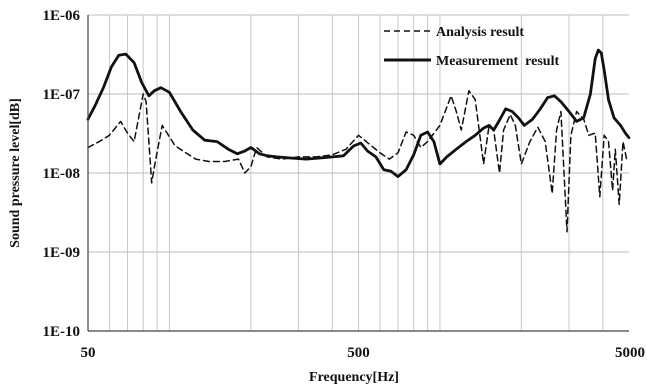 The width and height of the screenshot is (647, 385). What do you see at coordinates (358, 353) in the screenshot?
I see `x-tick-label: 500` at bounding box center [358, 353].